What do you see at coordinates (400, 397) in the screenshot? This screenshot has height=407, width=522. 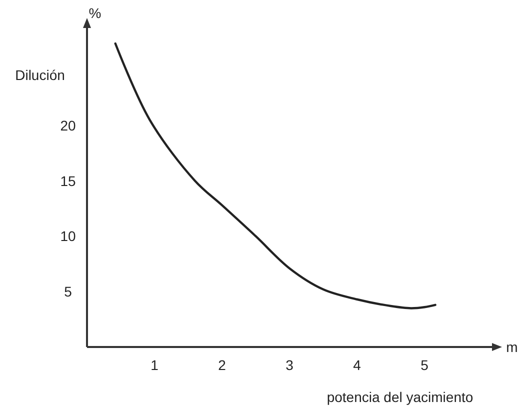 I see `x-axis-title: potencia del yacimiento` at bounding box center [400, 397].